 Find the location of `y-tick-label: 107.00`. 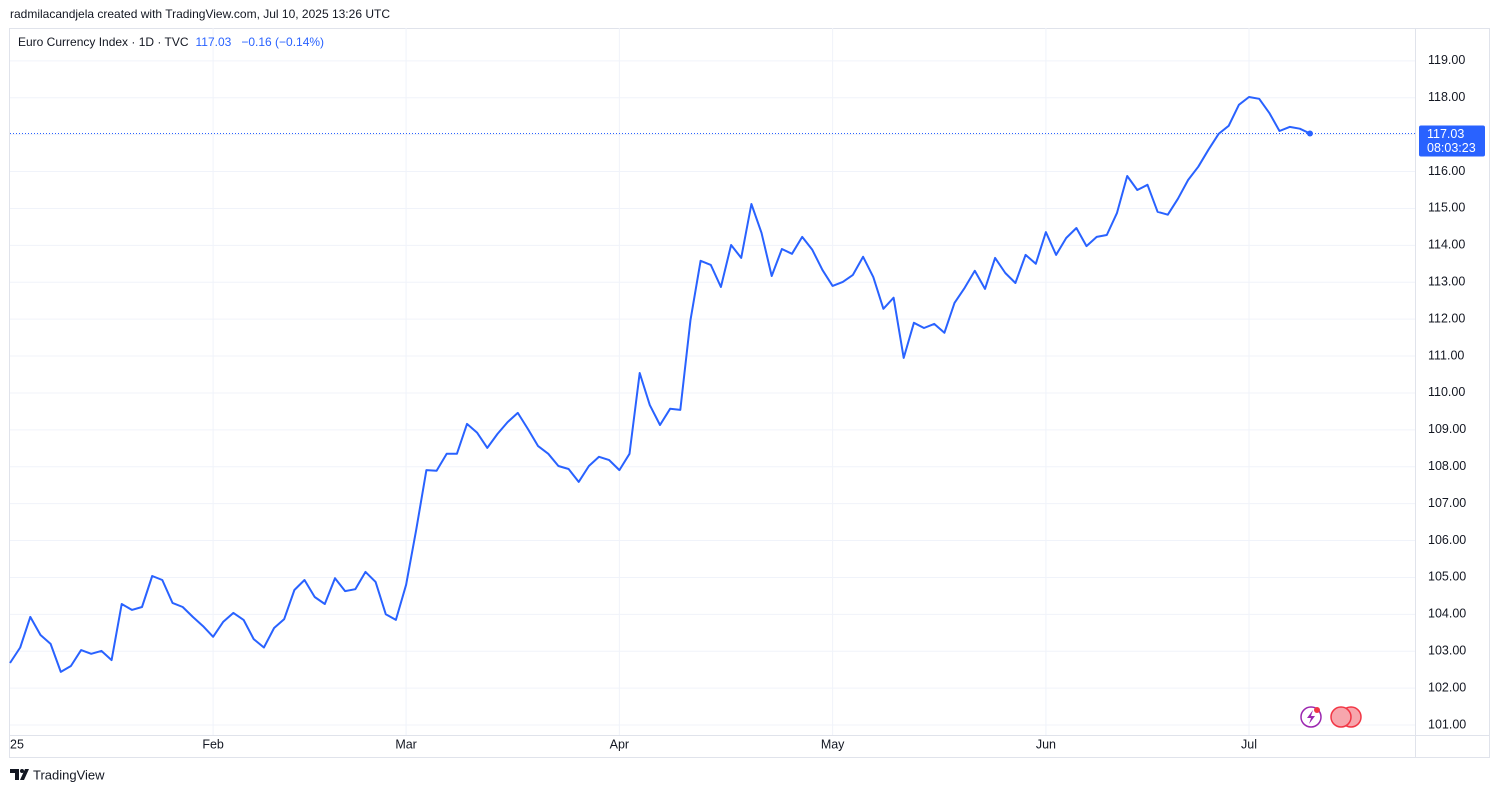

y-tick-label: 107.00 is located at coordinates (1447, 503).